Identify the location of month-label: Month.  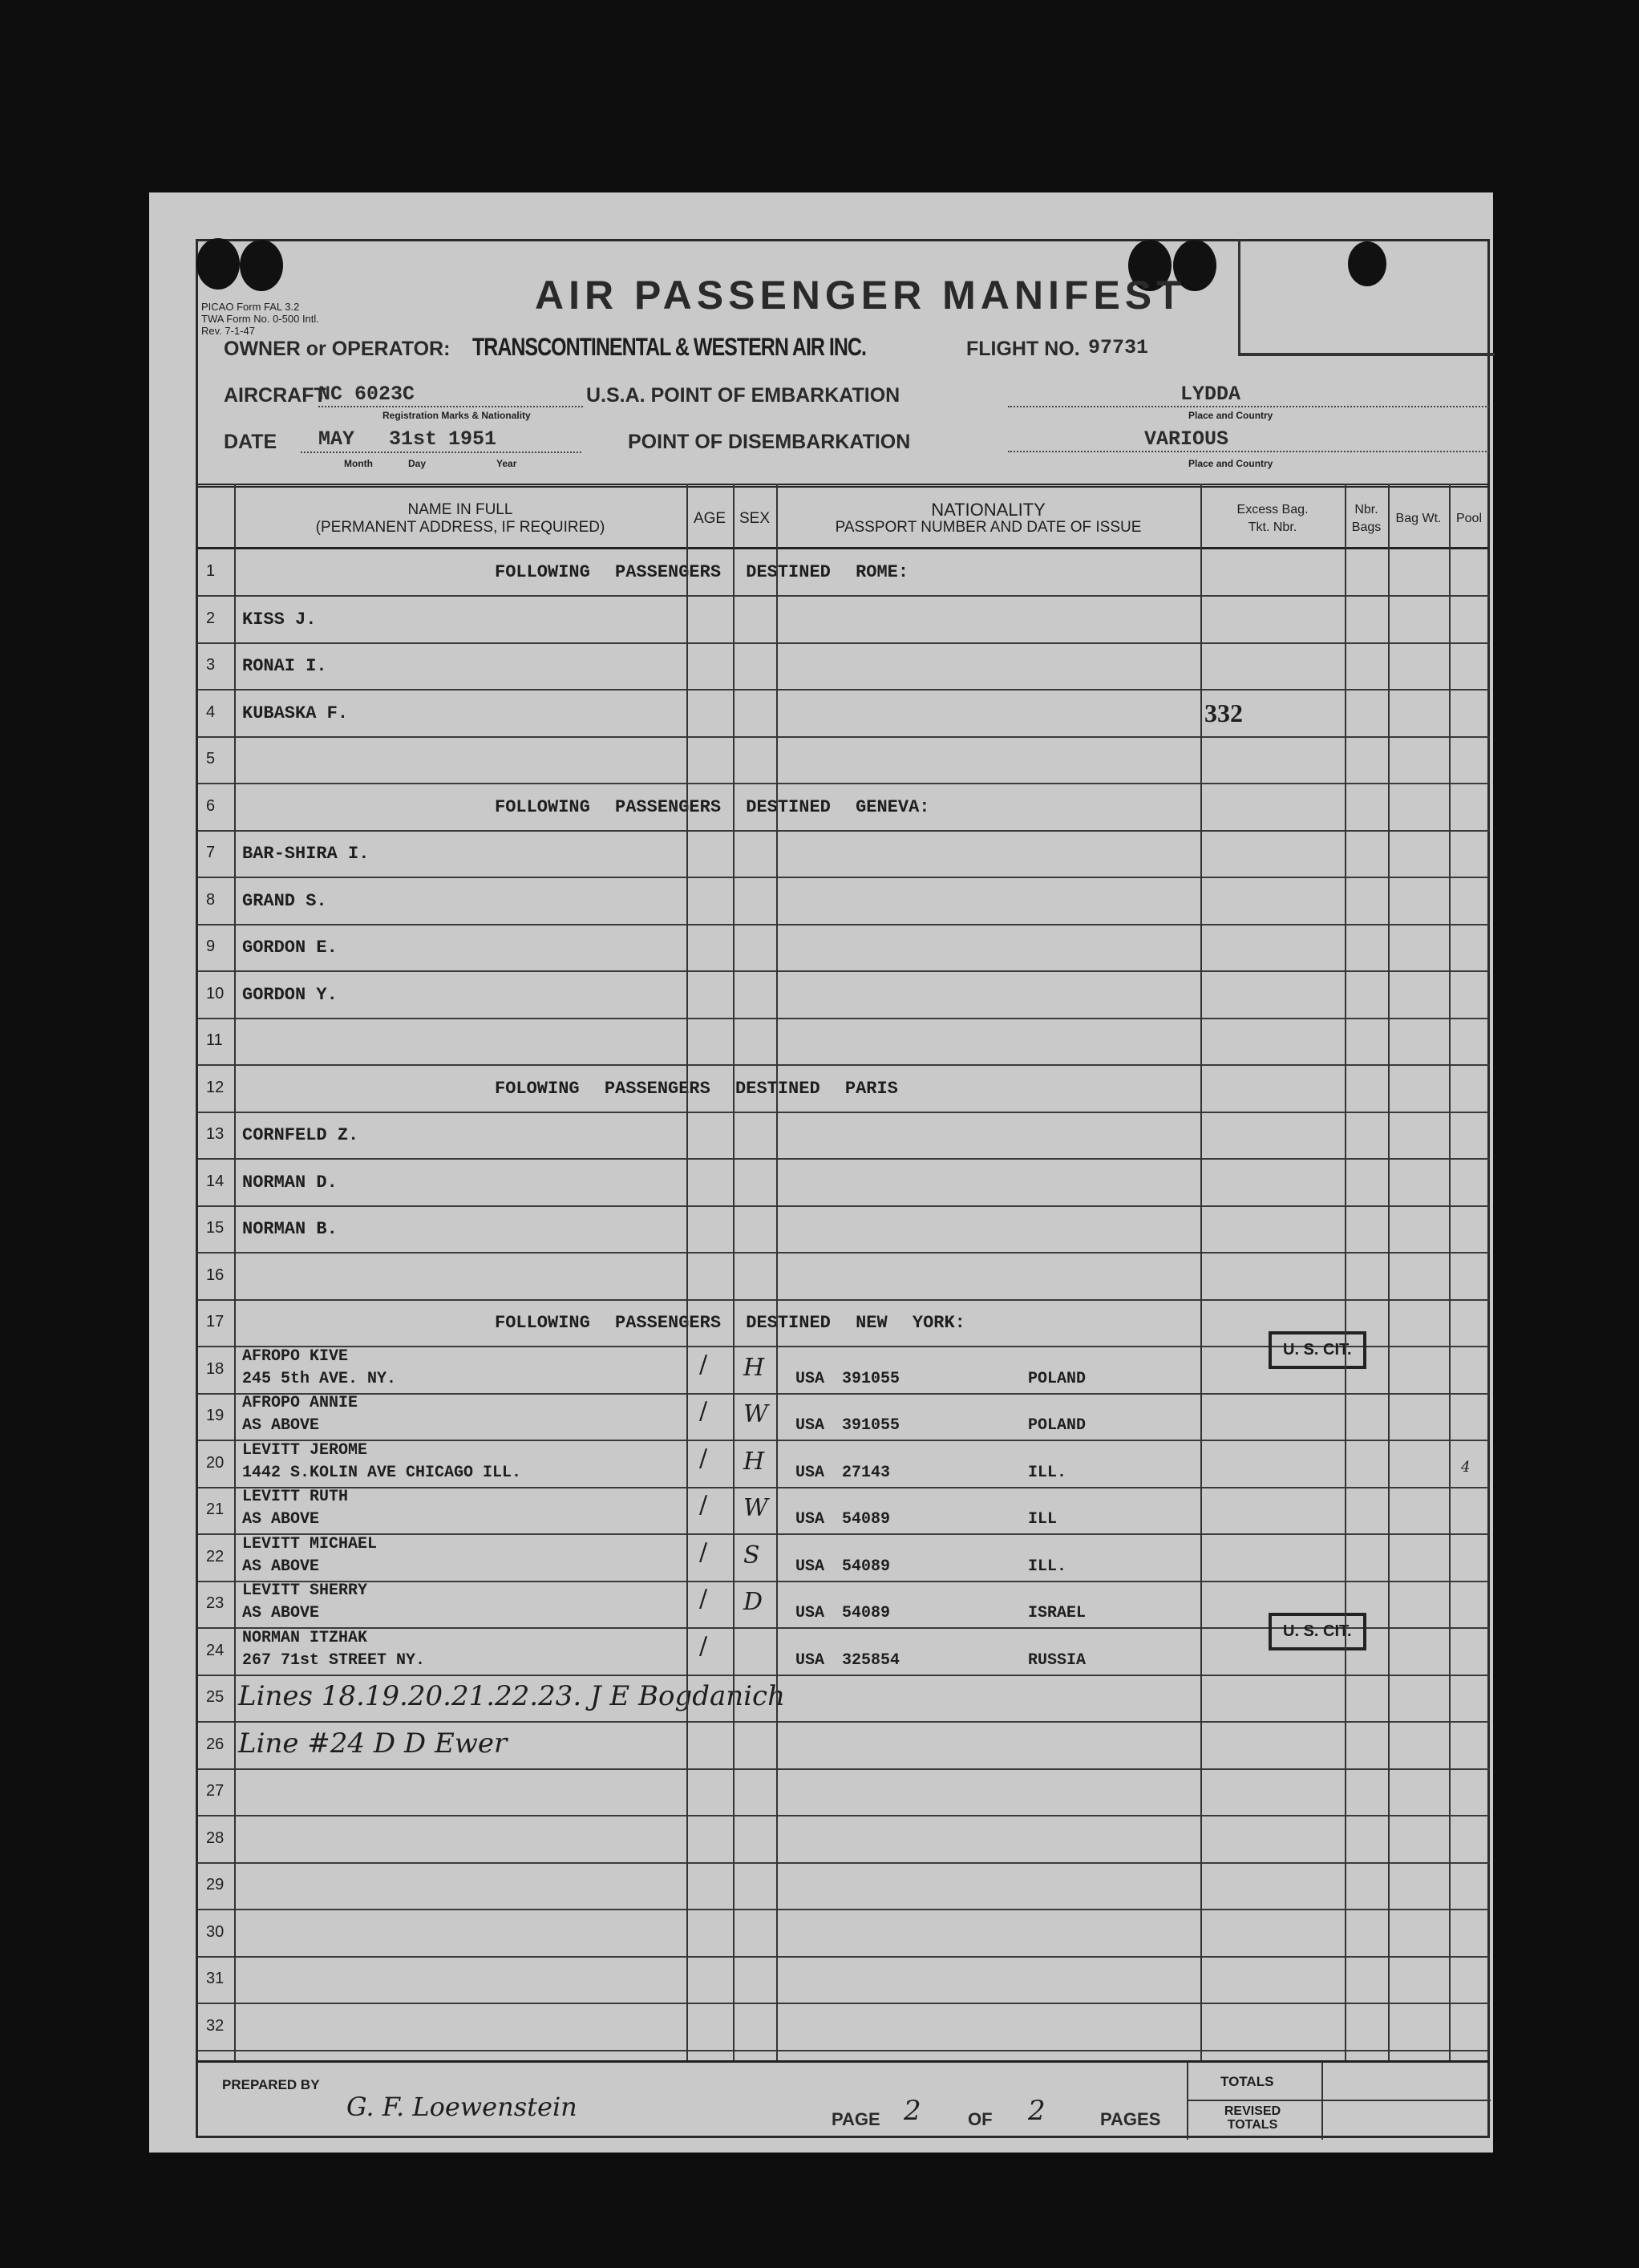
(358, 464).